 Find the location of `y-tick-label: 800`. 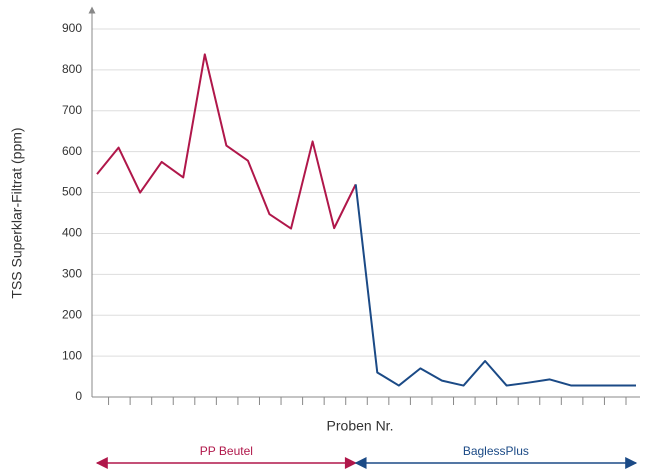

y-tick-label: 800 is located at coordinates (72, 69).